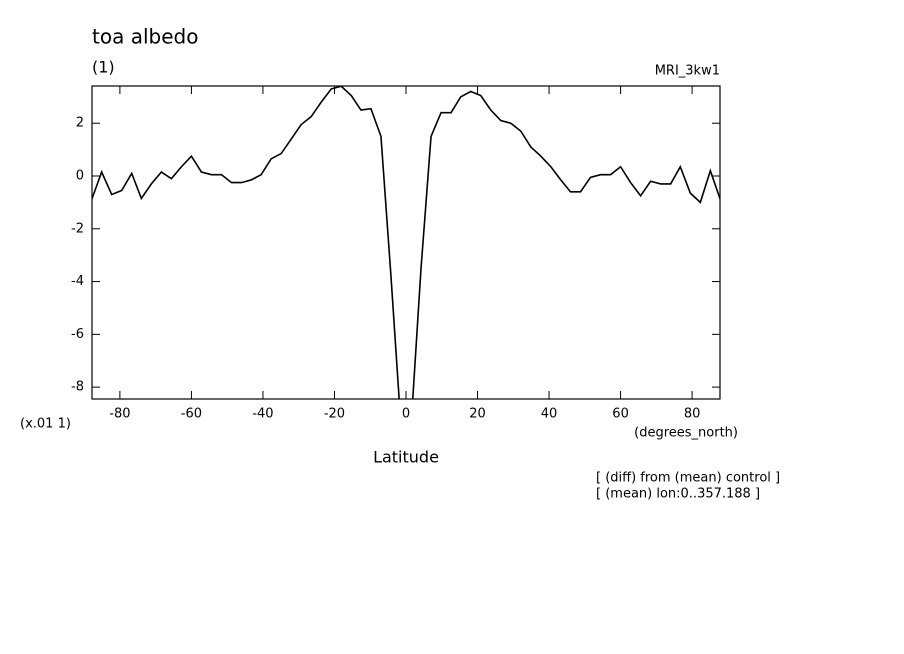 This screenshot has height=654, width=904. I want to click on x-tick-label: 0, so click(406, 414).